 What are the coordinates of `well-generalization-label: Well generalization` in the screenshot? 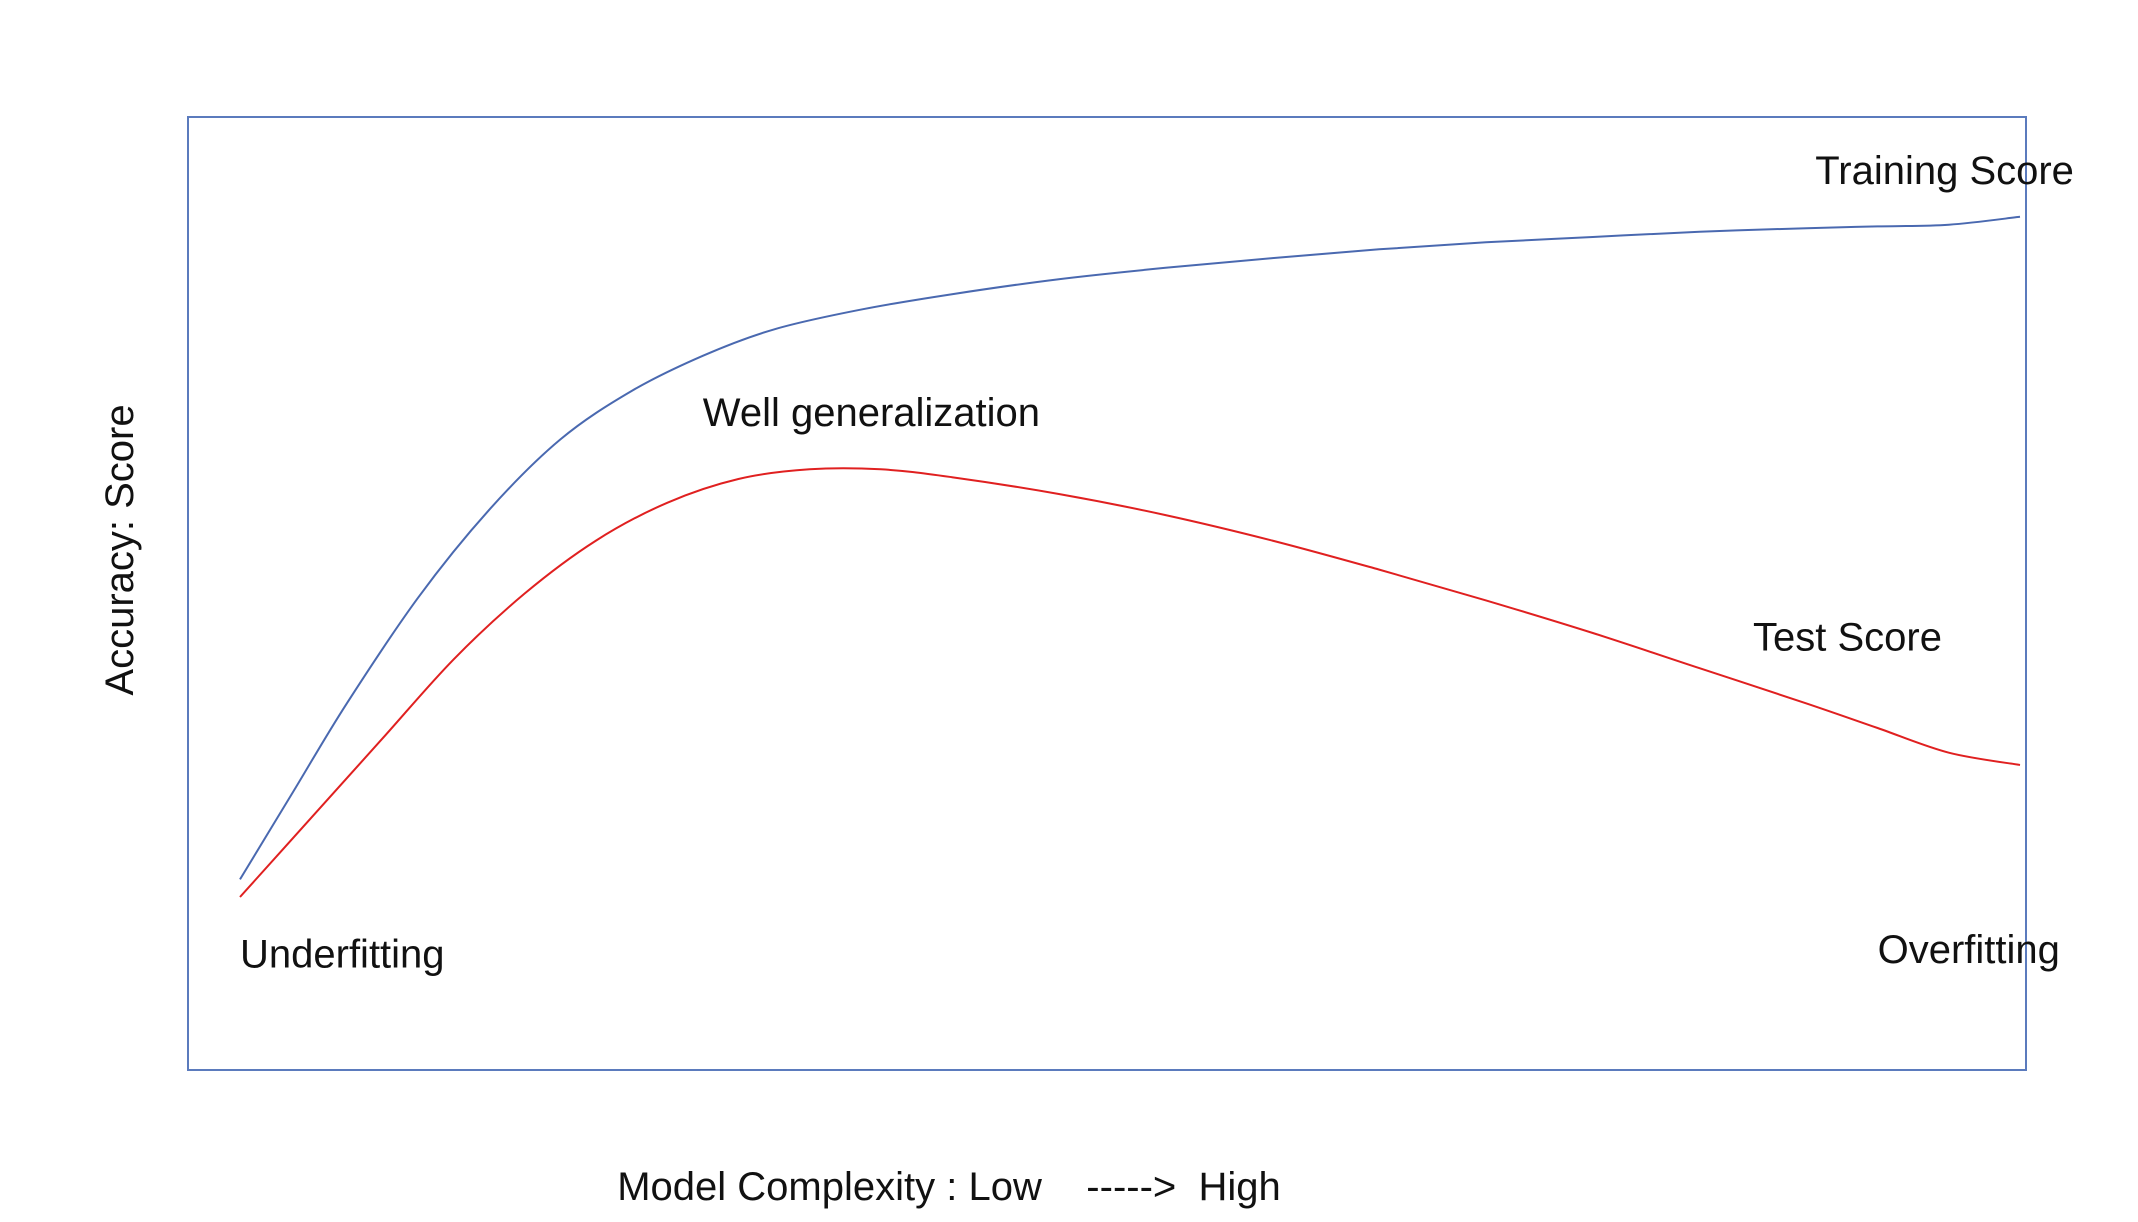 It's located at (871, 413).